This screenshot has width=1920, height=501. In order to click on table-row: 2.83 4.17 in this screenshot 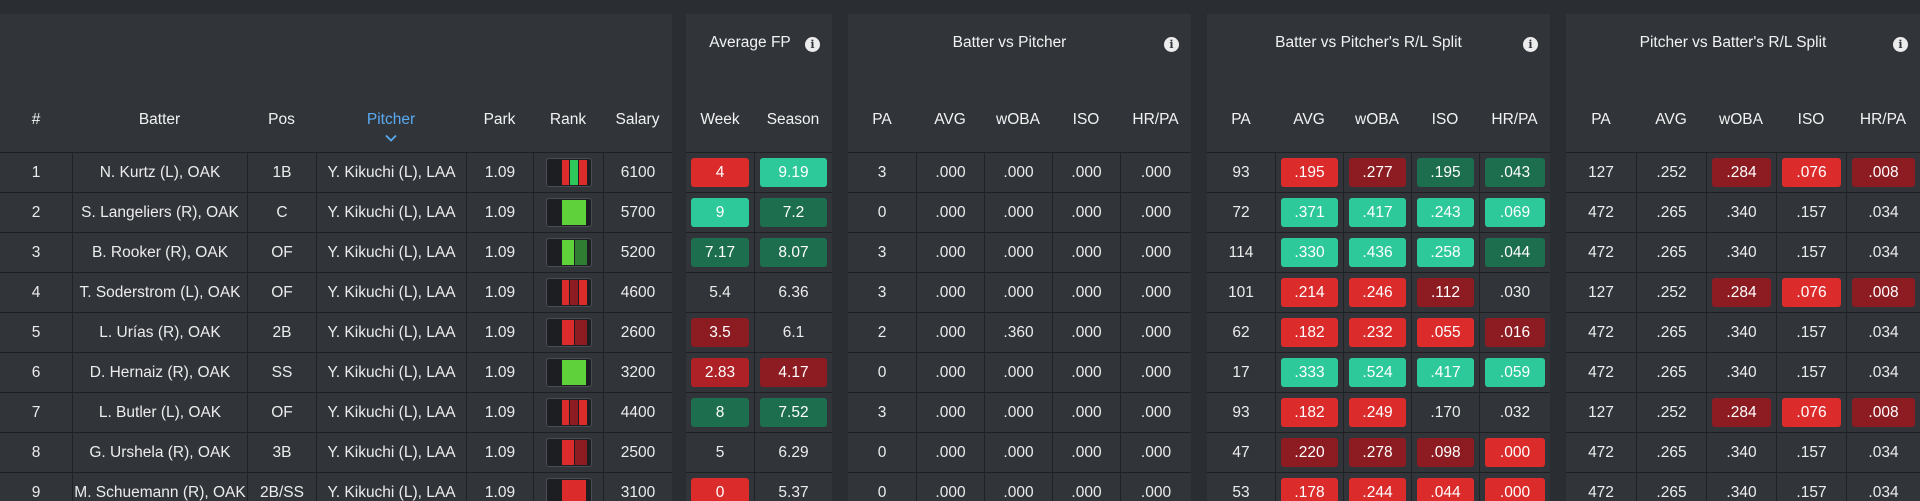, I will do `click(759, 372)`.